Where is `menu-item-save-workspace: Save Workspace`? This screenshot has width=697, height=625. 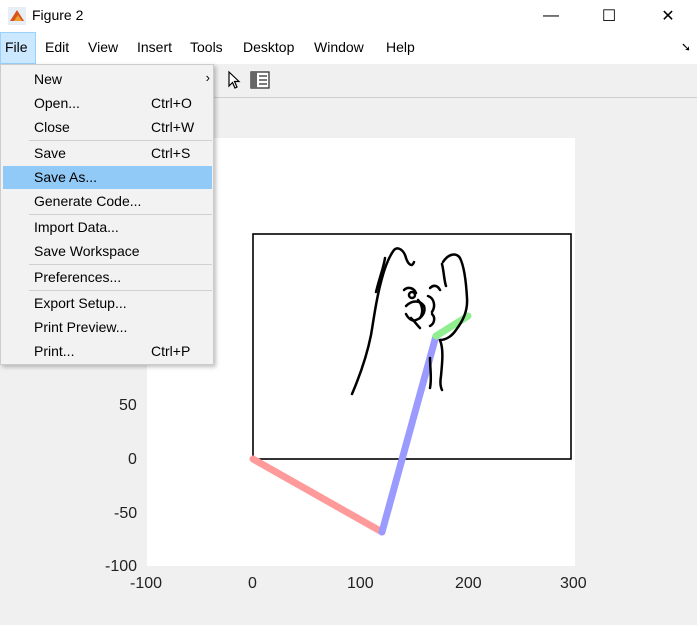 menu-item-save-workspace: Save Workspace is located at coordinates (107, 251).